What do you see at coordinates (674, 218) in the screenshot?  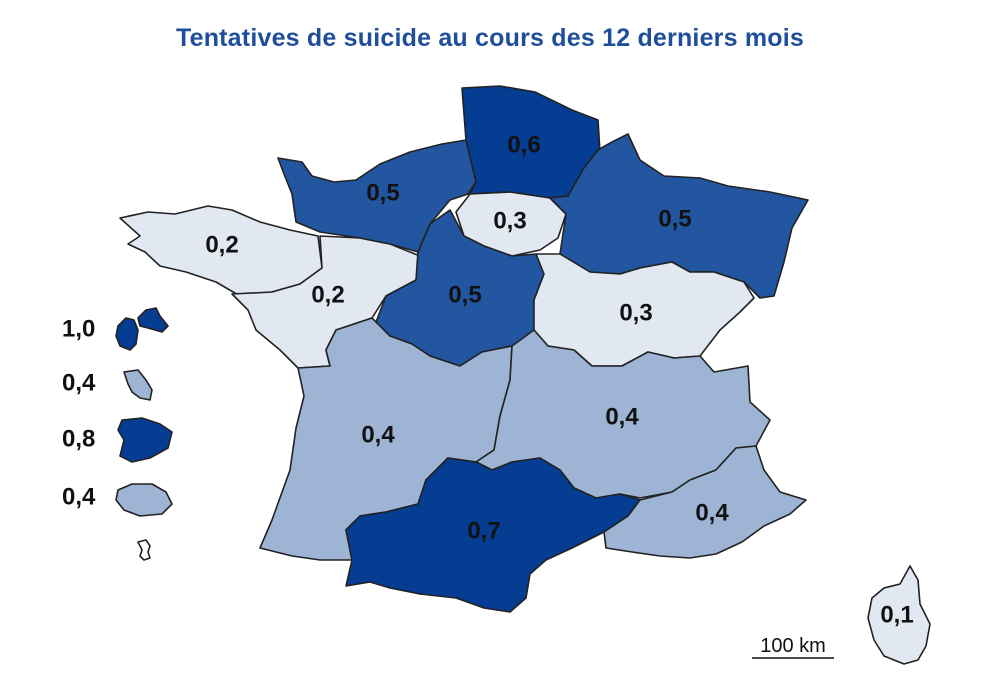 I see `region-grand-est-value: 0,5` at bounding box center [674, 218].